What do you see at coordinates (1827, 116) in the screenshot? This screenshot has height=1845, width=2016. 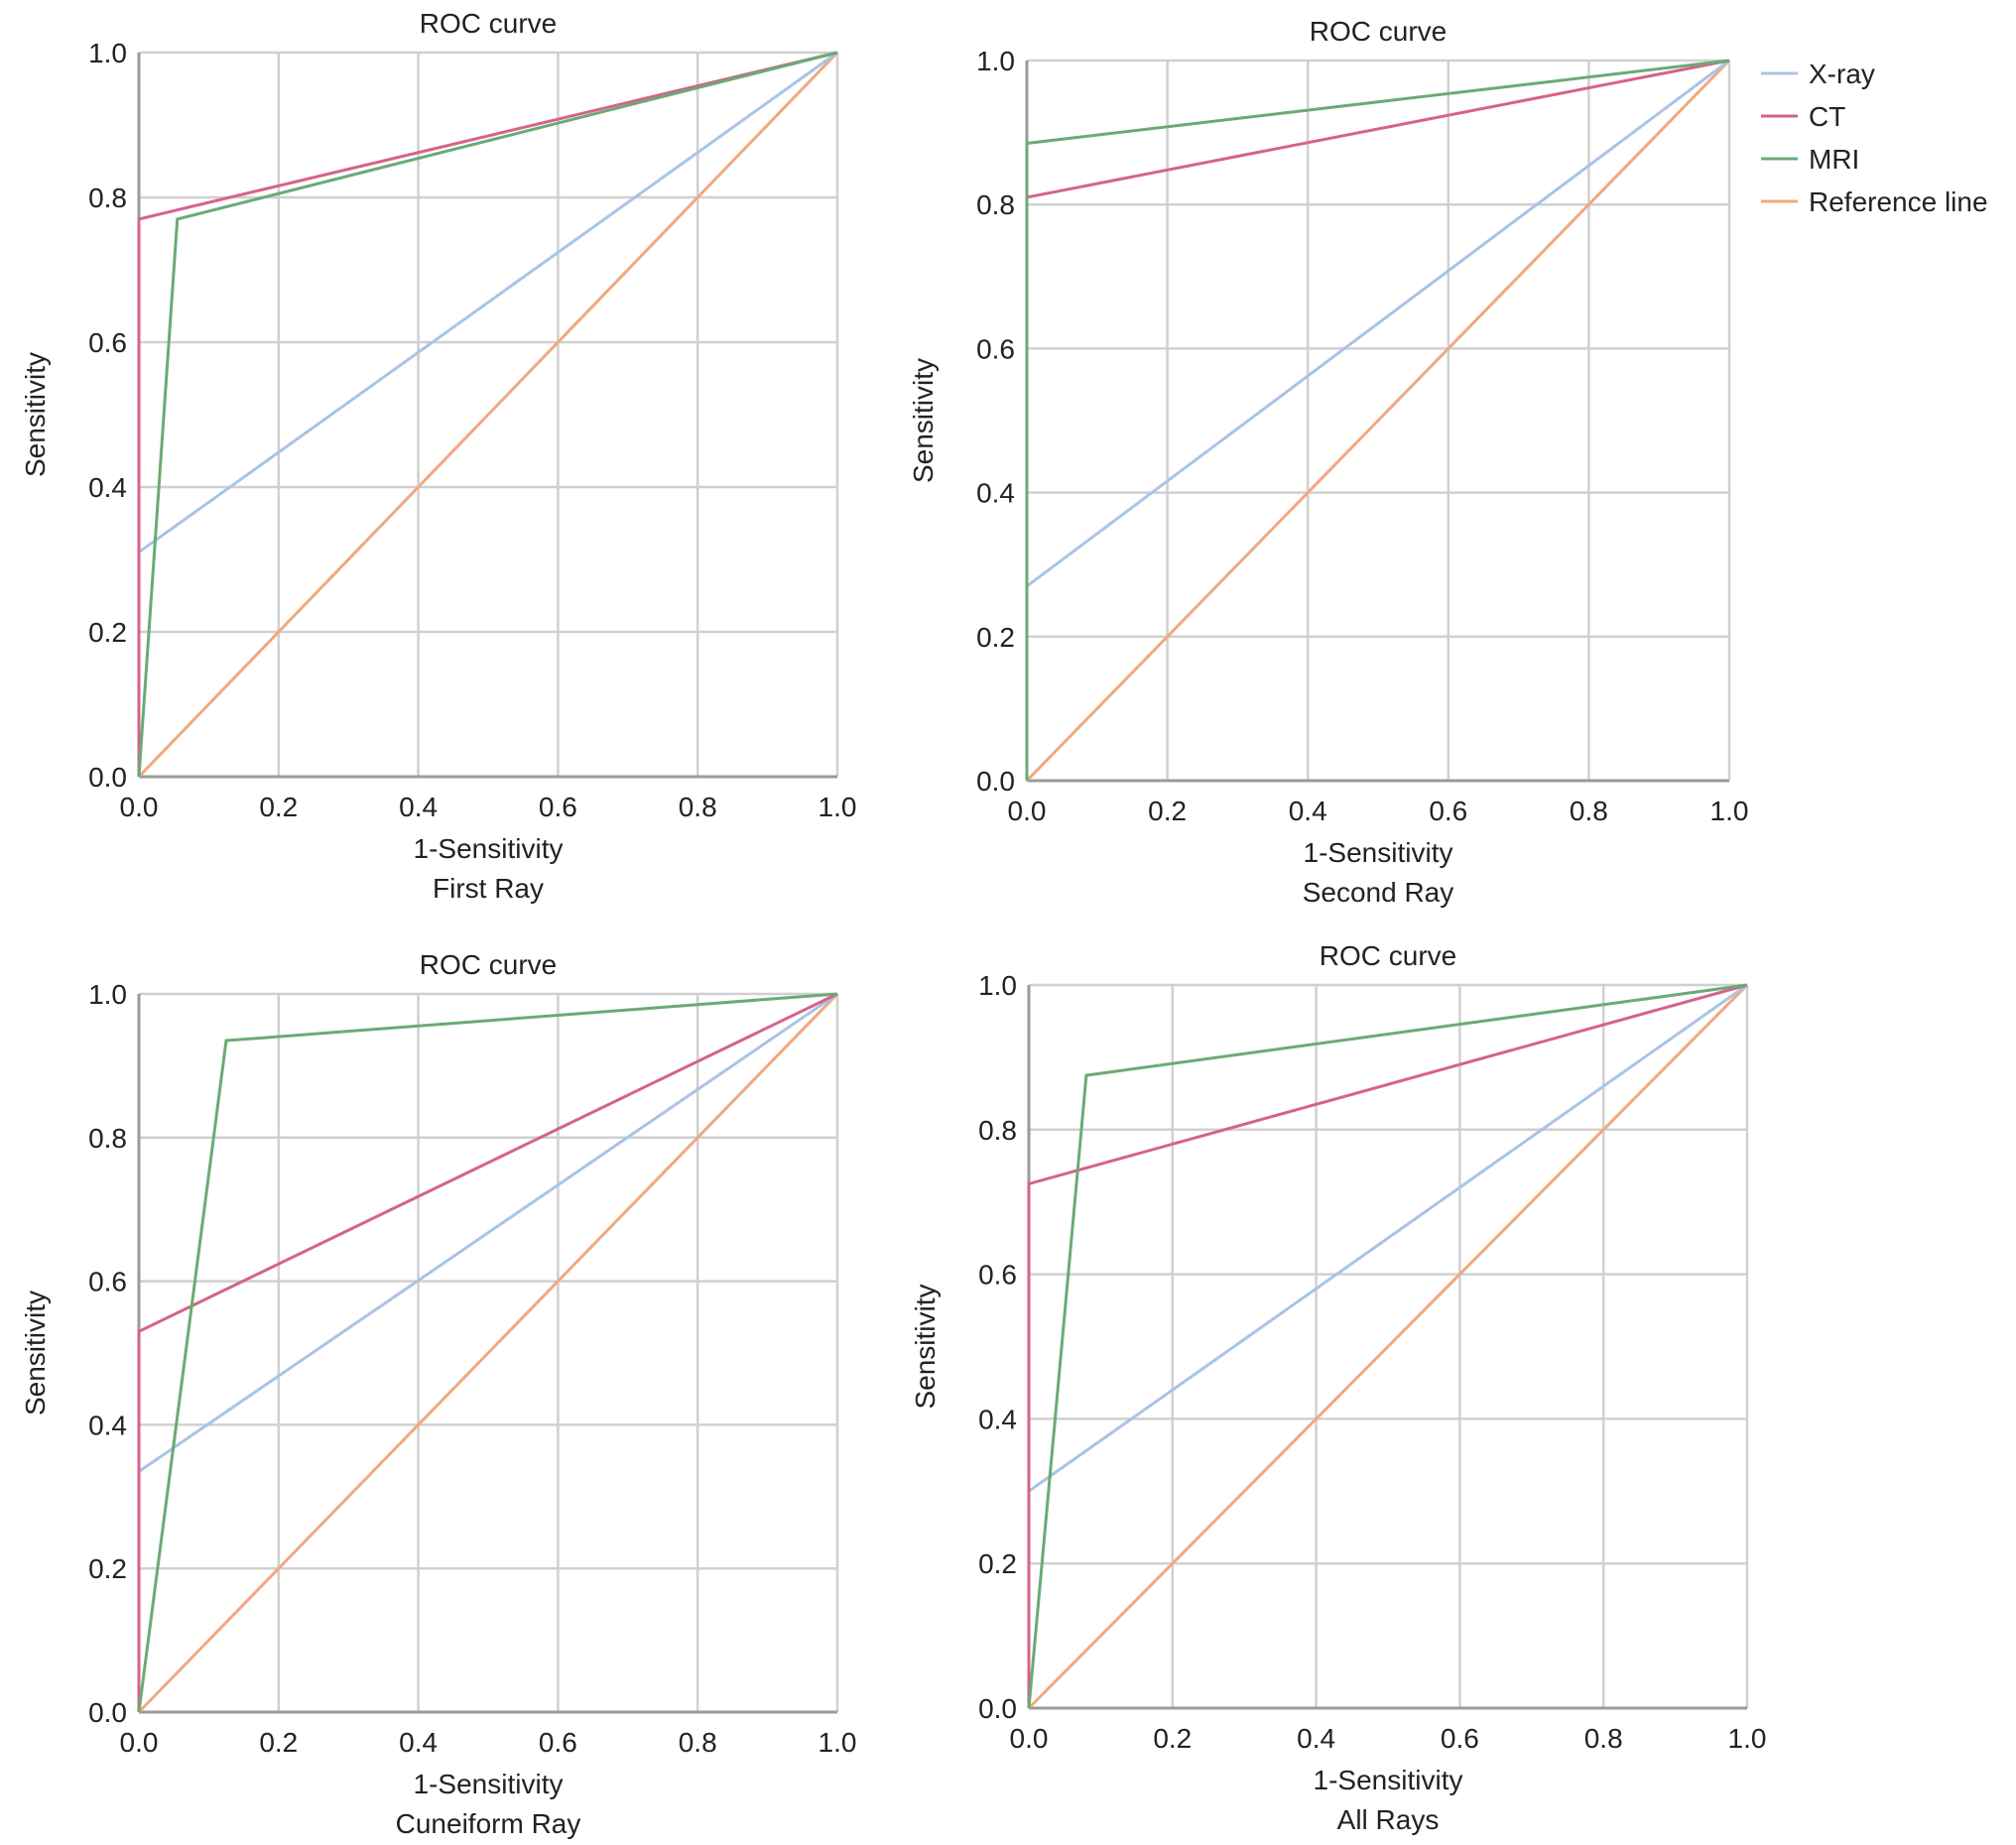 I see `legend-label: CT` at bounding box center [1827, 116].